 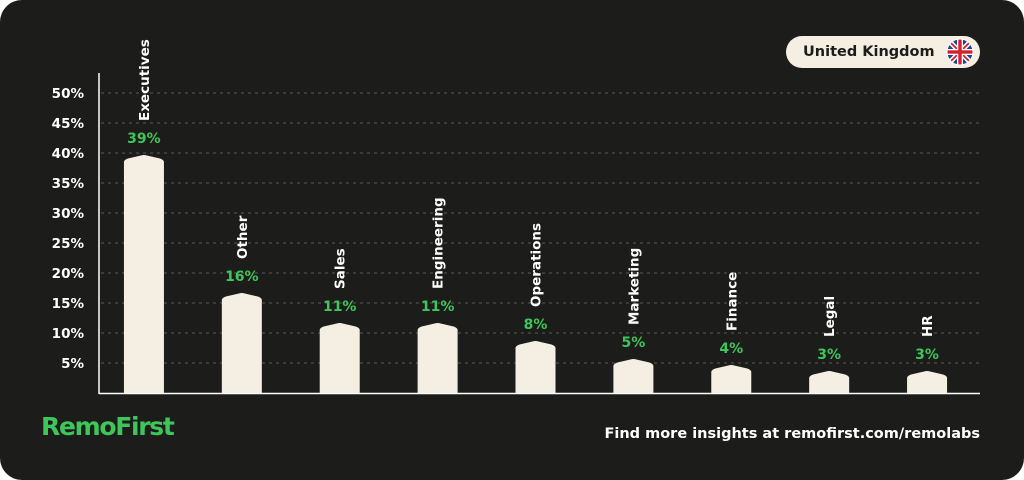 I want to click on country-label: United Kingdom, so click(x=869, y=52).